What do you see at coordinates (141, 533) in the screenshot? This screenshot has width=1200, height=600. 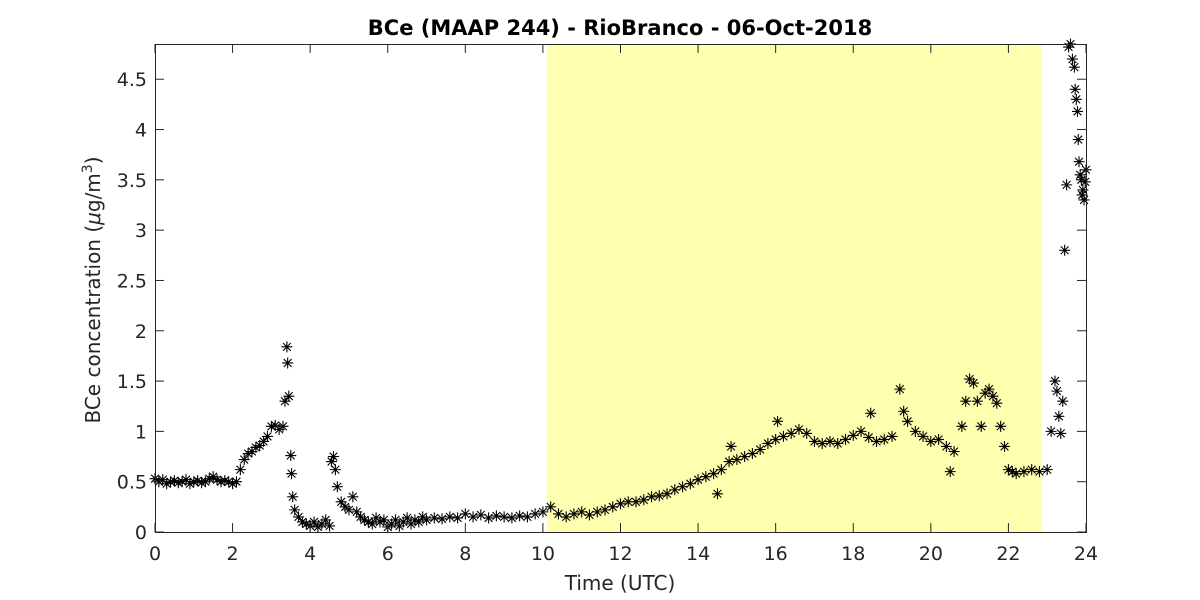 I see `y-tick-label: 0` at bounding box center [141, 533].